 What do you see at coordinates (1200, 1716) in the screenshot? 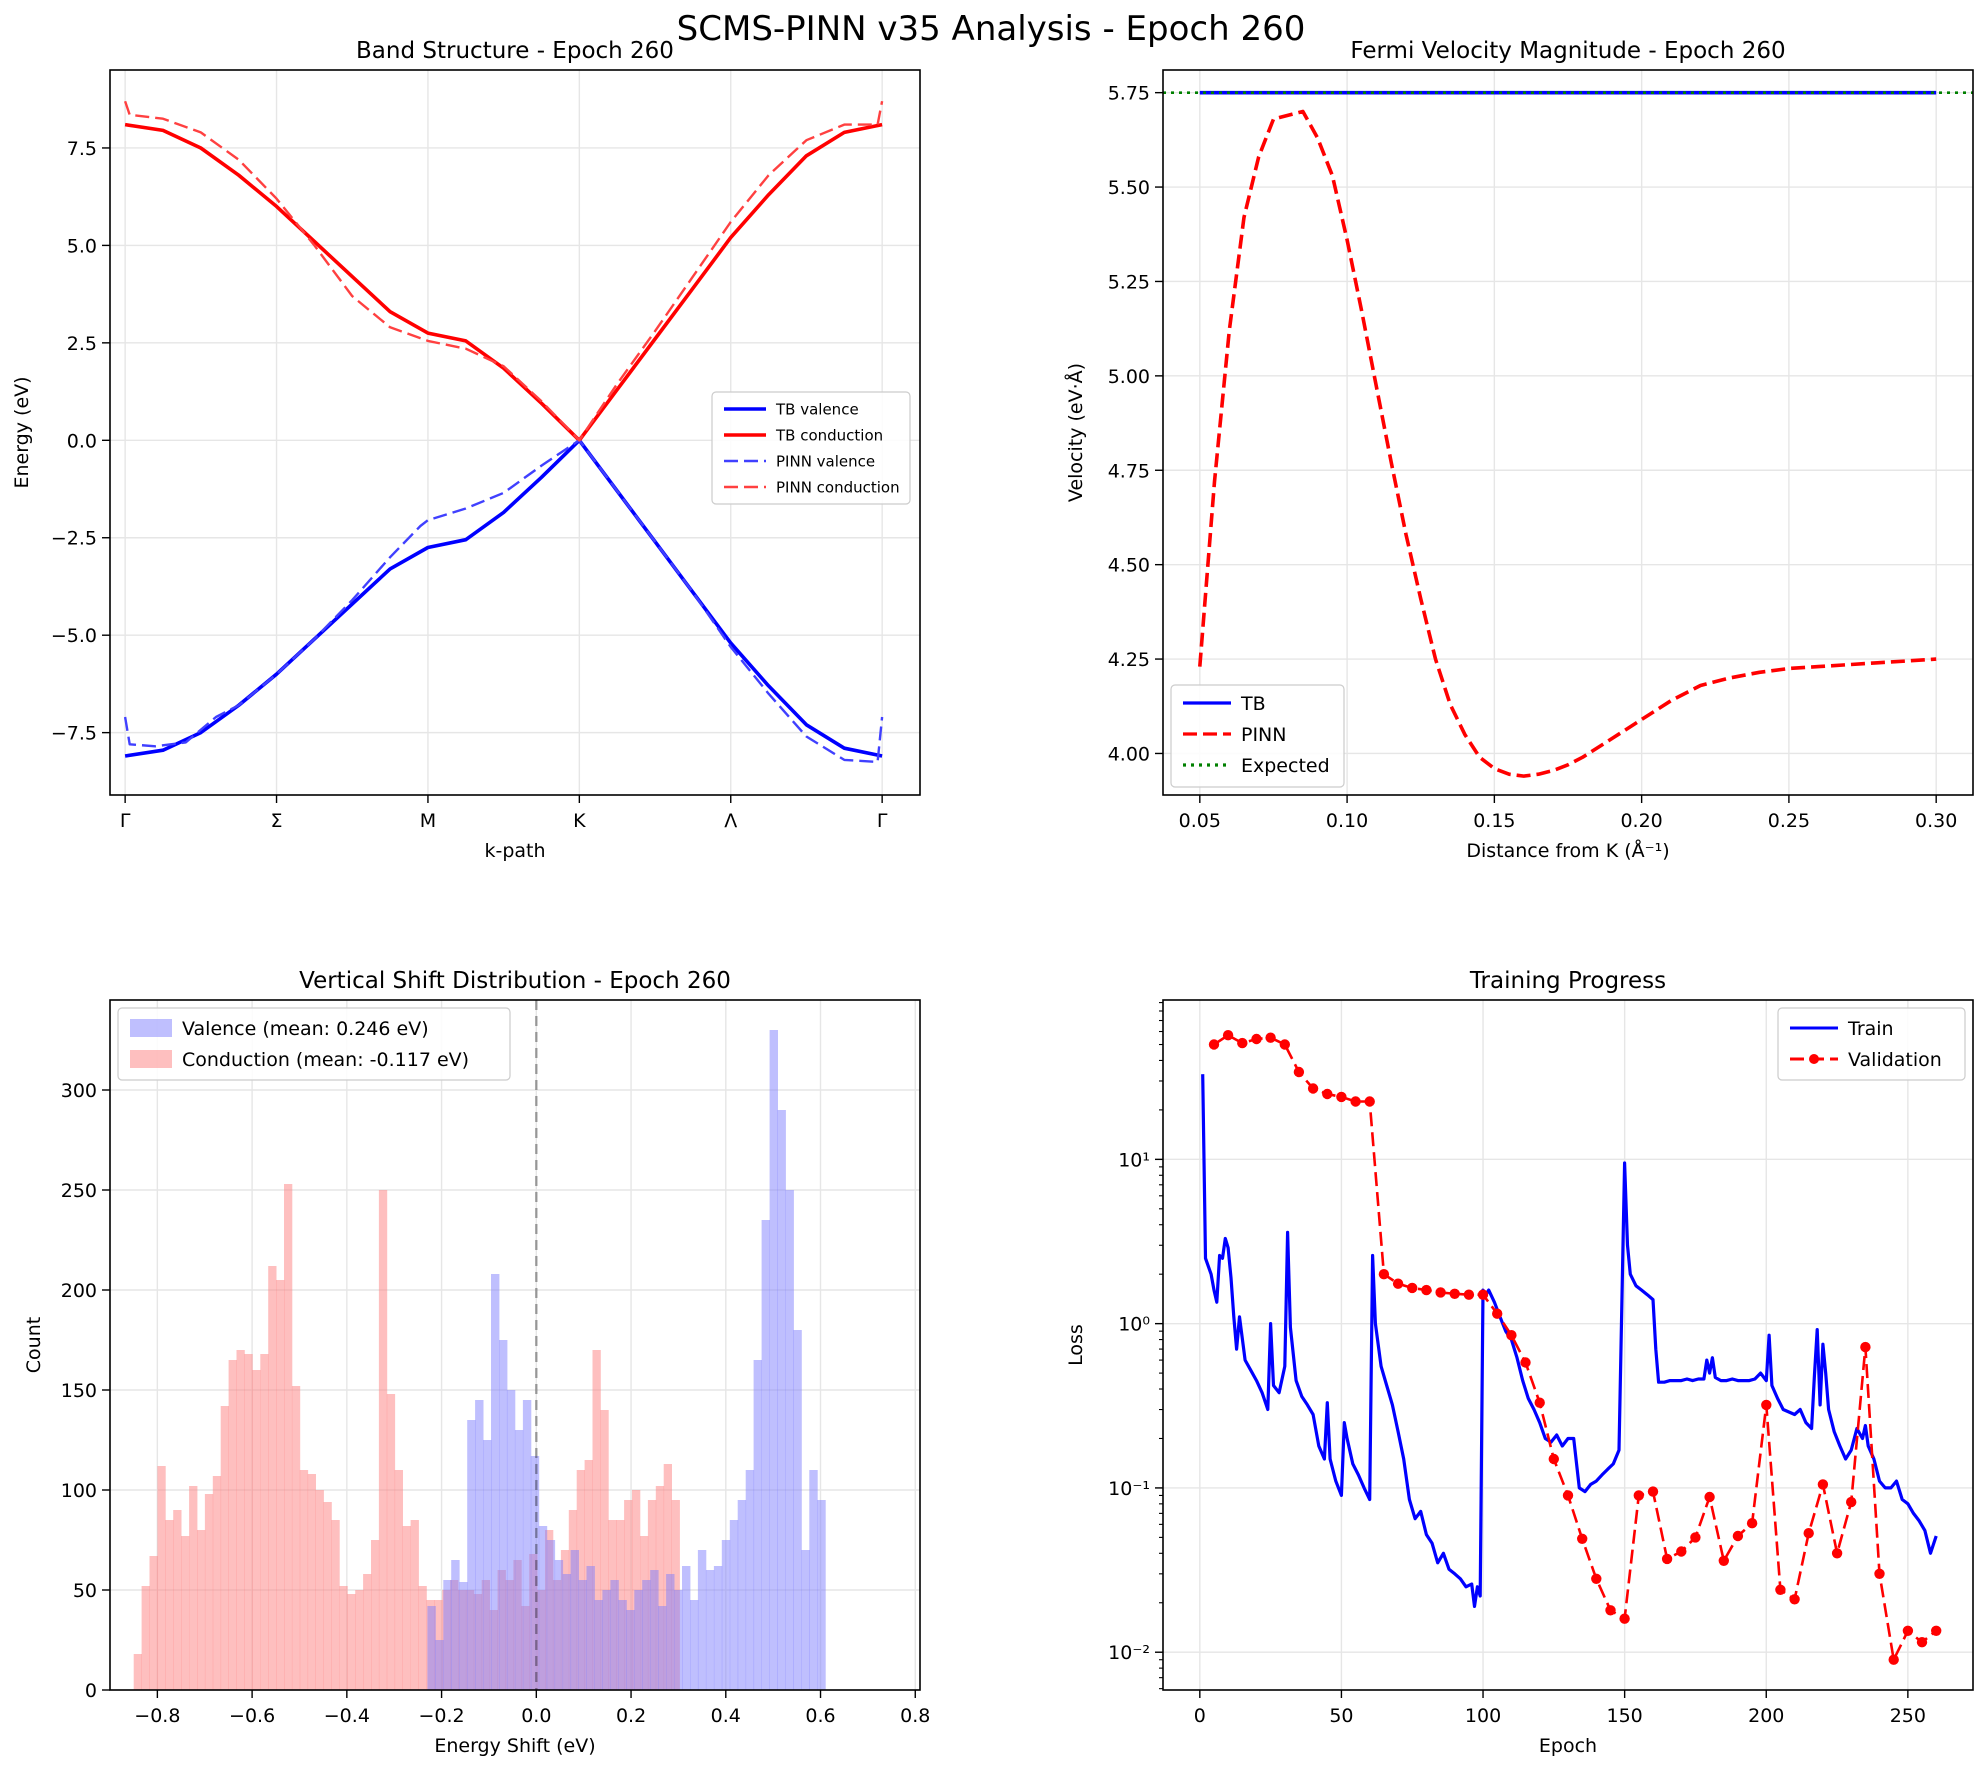
I see `x-tick-label: 0` at bounding box center [1200, 1716].